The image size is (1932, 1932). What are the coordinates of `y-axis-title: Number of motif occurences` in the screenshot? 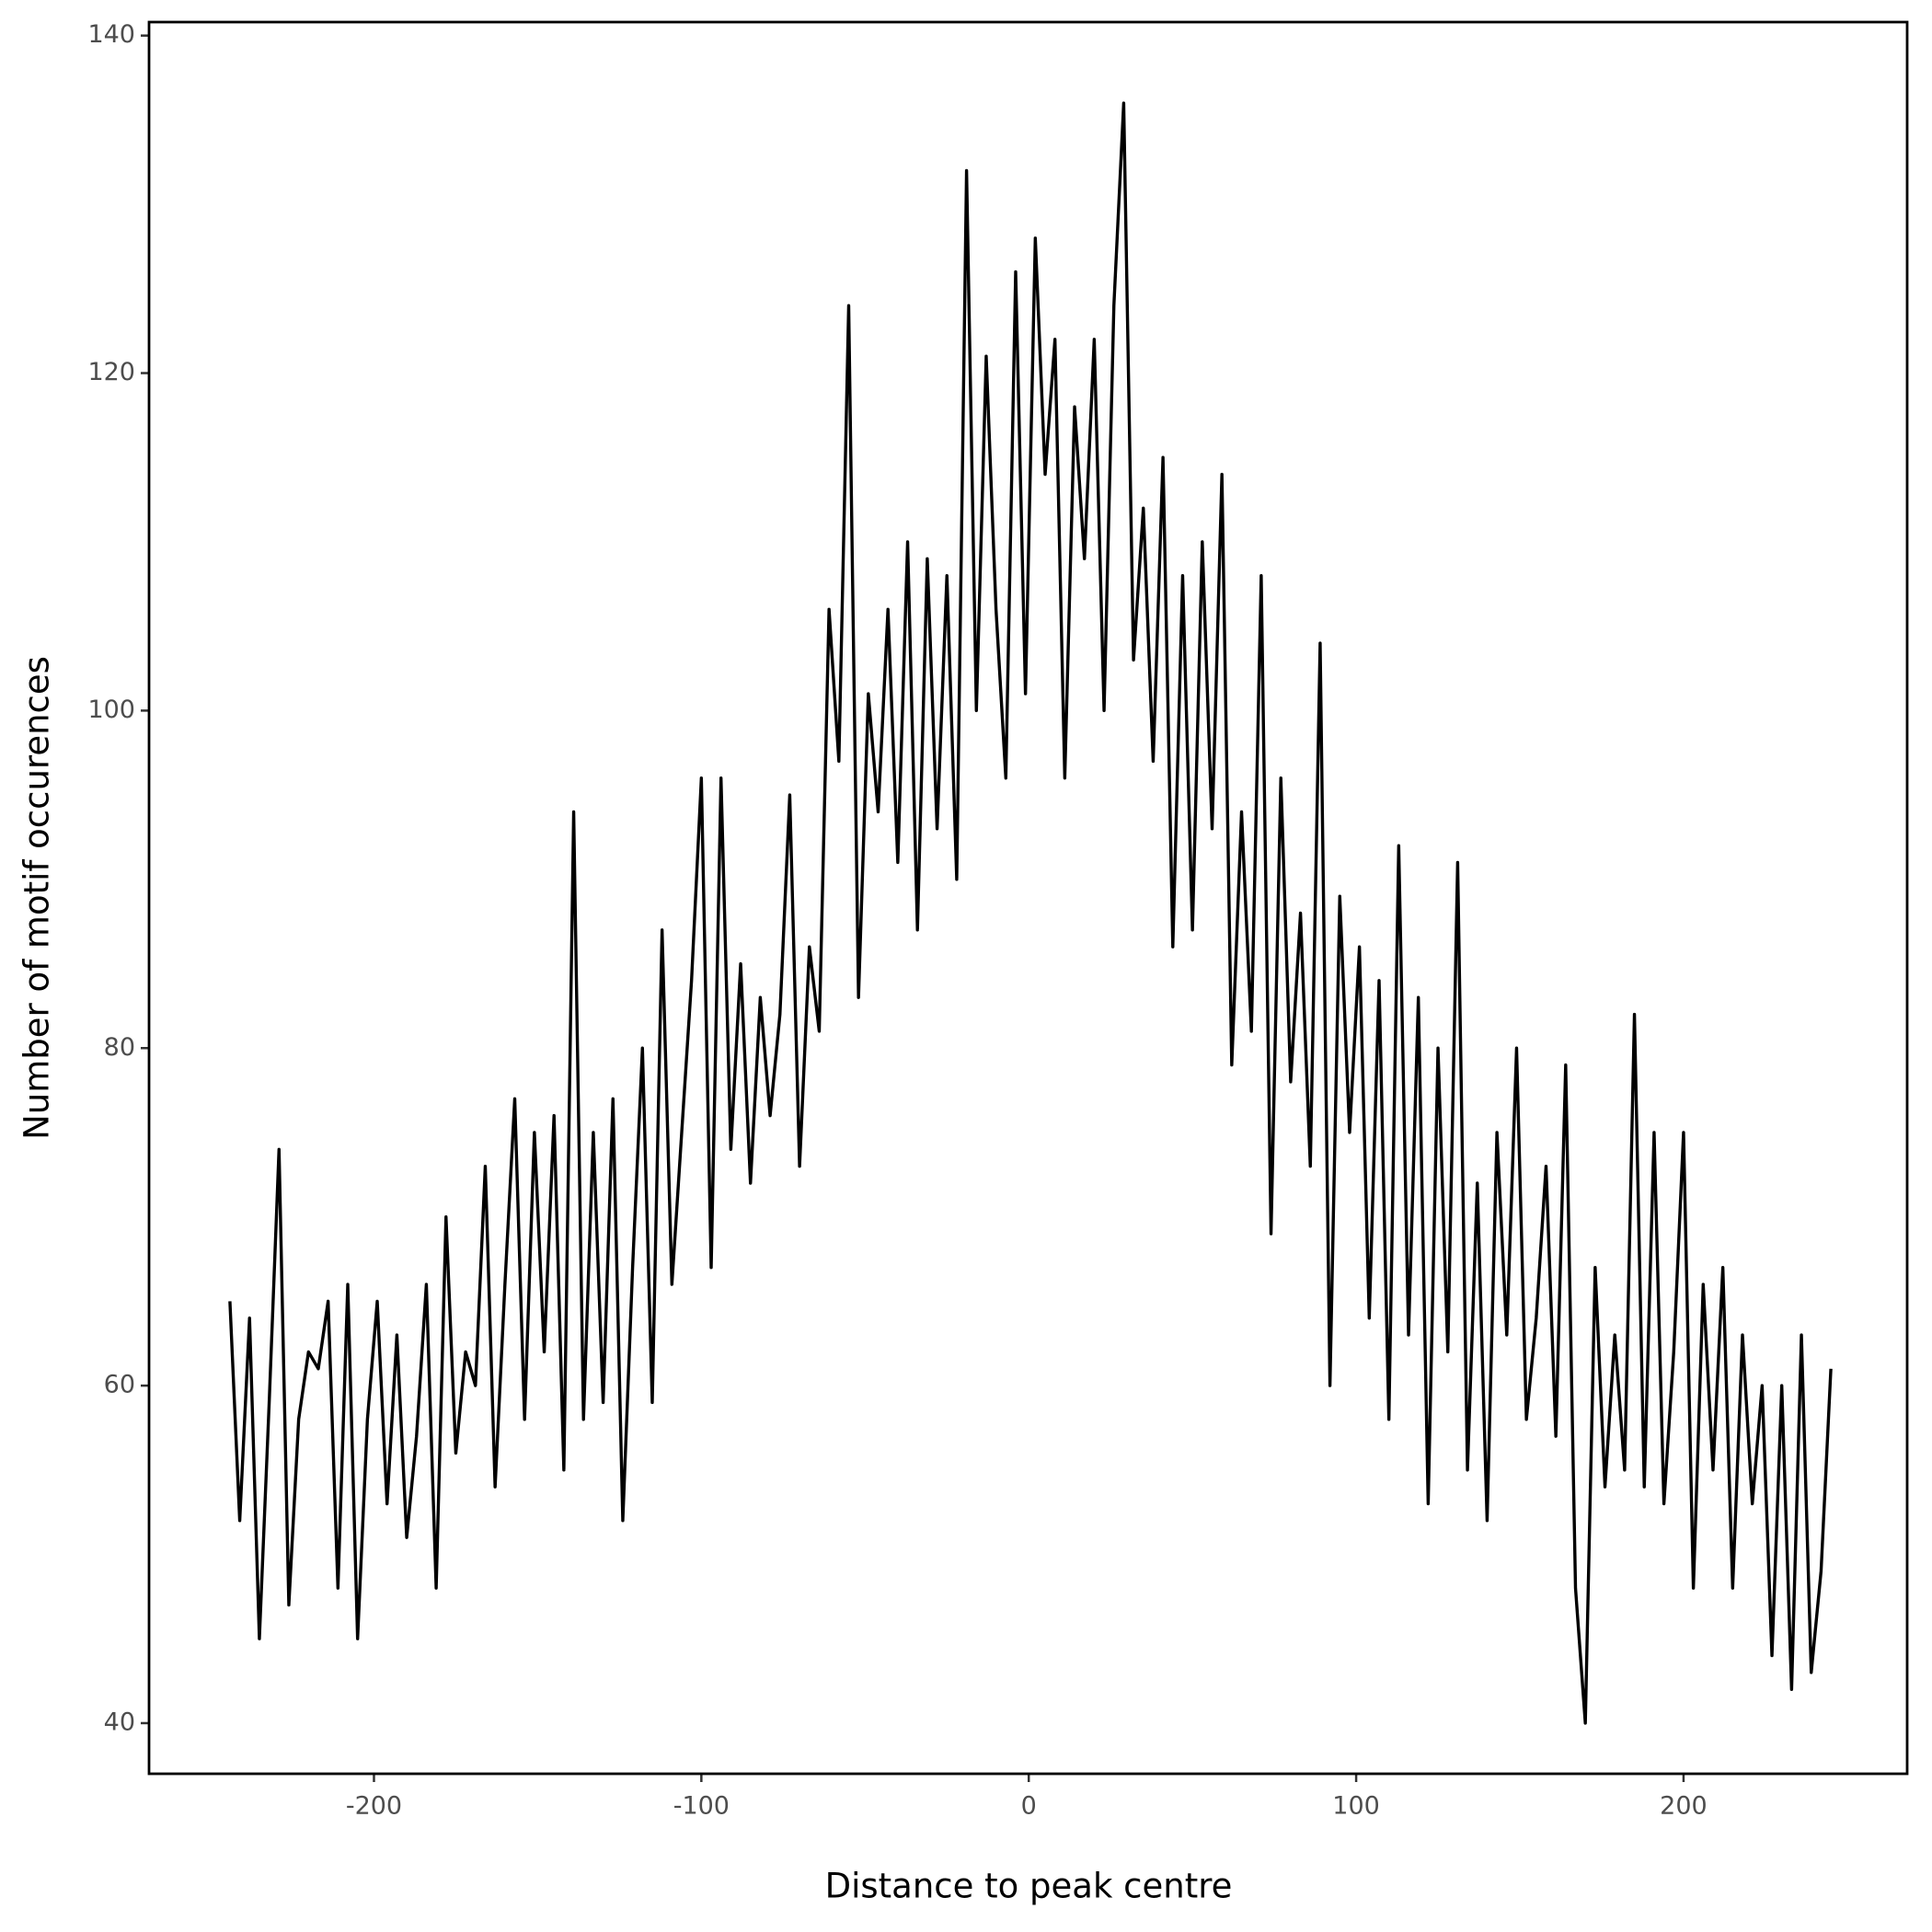 It's located at (37, 898).